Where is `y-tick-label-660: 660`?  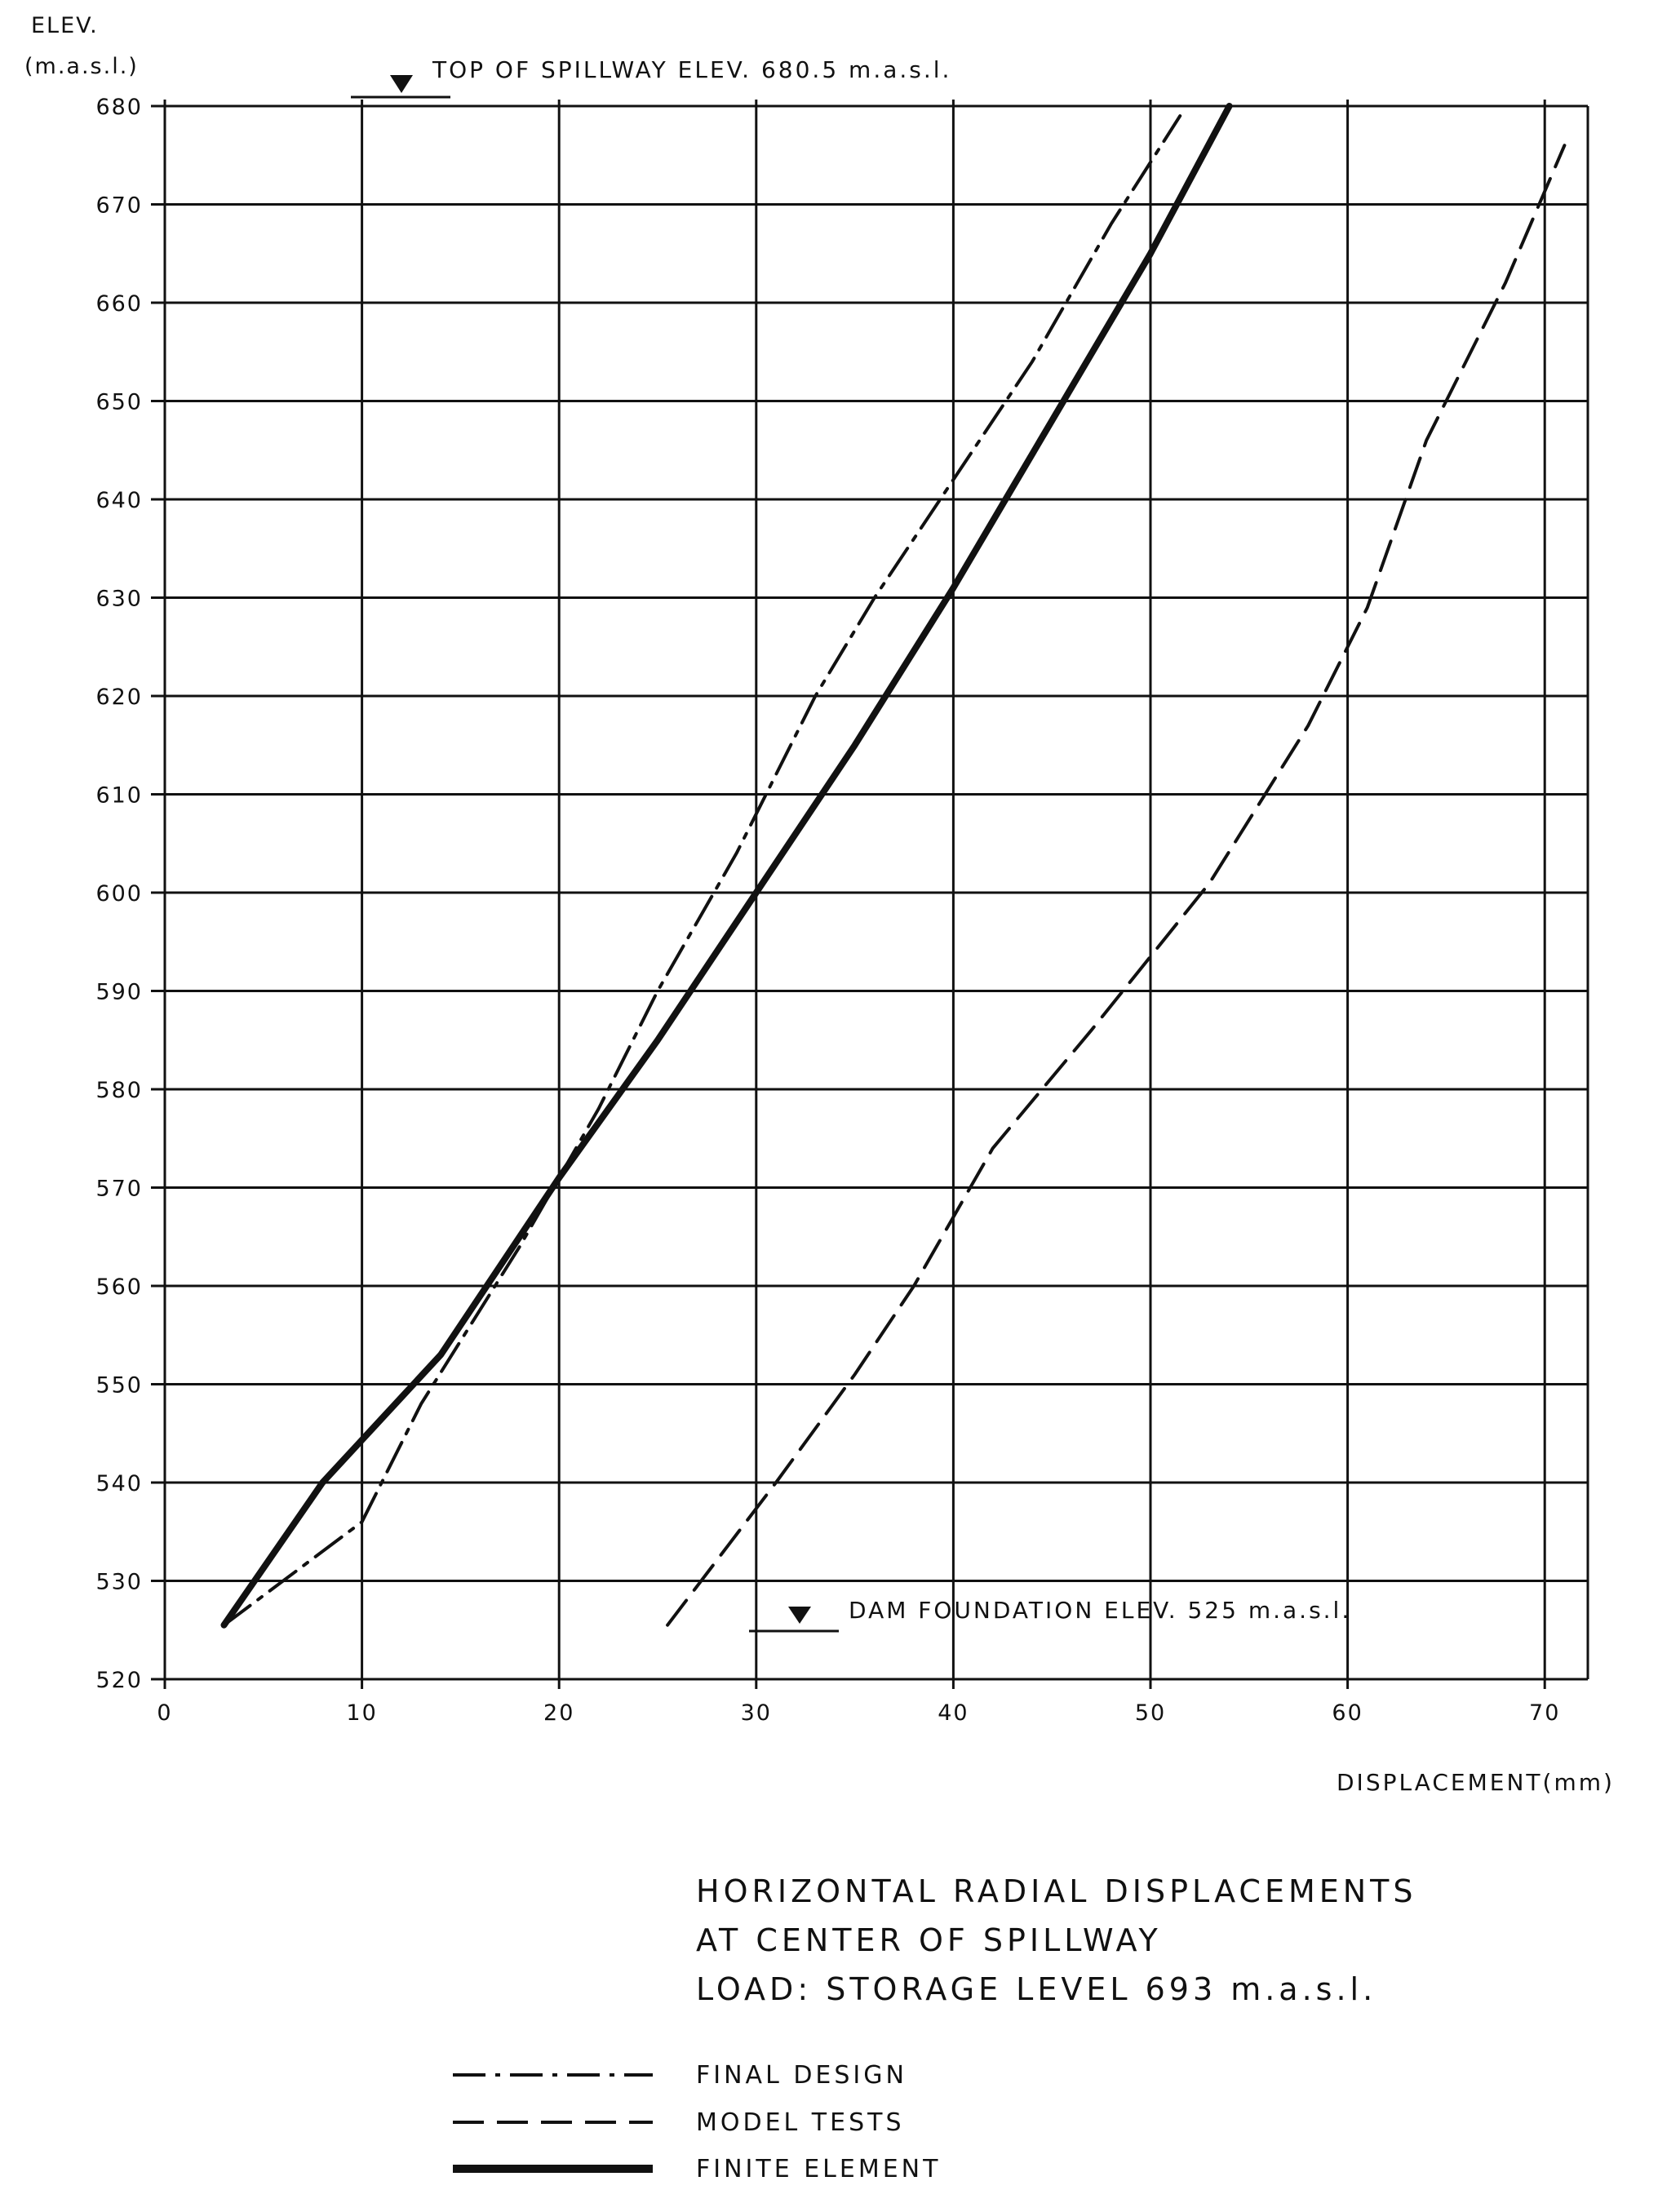
y-tick-label-660: 660 is located at coordinates (119, 304).